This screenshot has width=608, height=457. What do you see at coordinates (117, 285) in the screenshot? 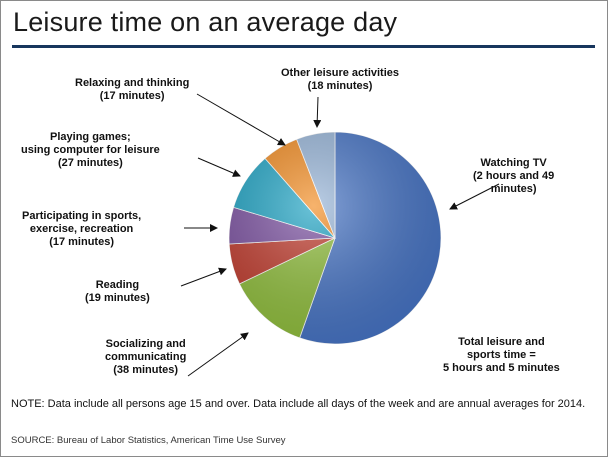
I see `slice-label-reading-line: Reading` at bounding box center [117, 285].